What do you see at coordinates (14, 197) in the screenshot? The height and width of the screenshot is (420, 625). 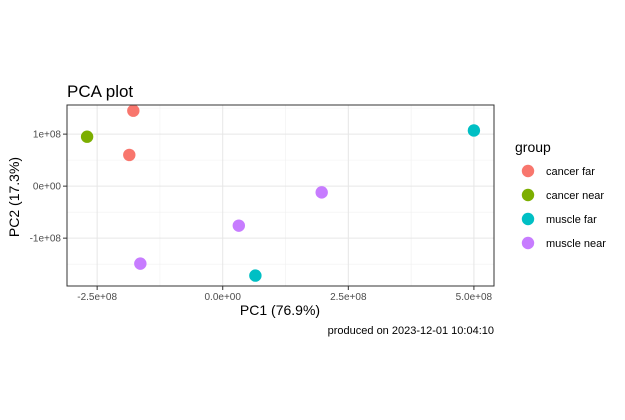 I see `y-axis-label: PC2 (17.3%)` at bounding box center [14, 197].